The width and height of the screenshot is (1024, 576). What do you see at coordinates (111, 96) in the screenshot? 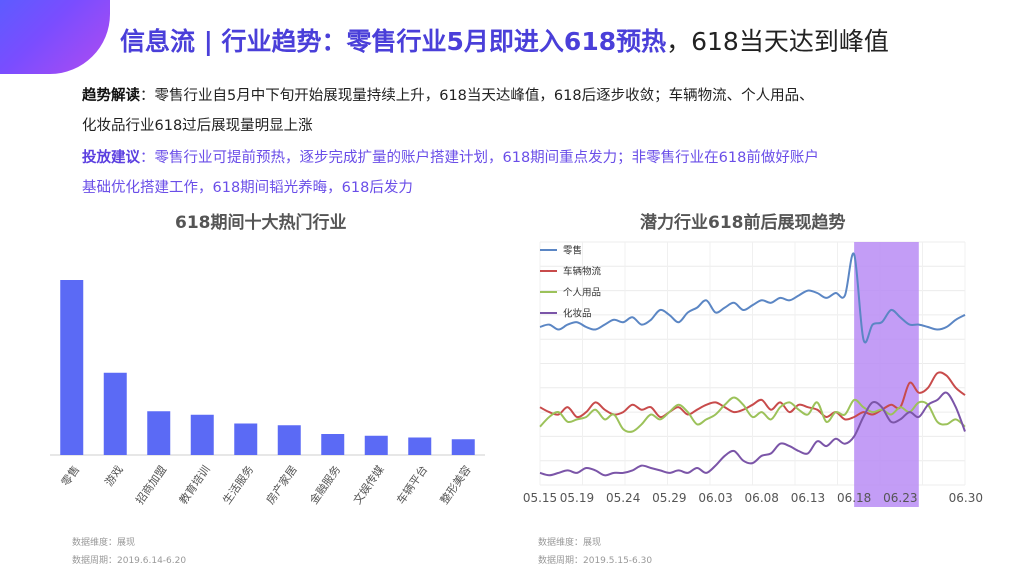
I see `trend-label: 趋势解读` at bounding box center [111, 96].